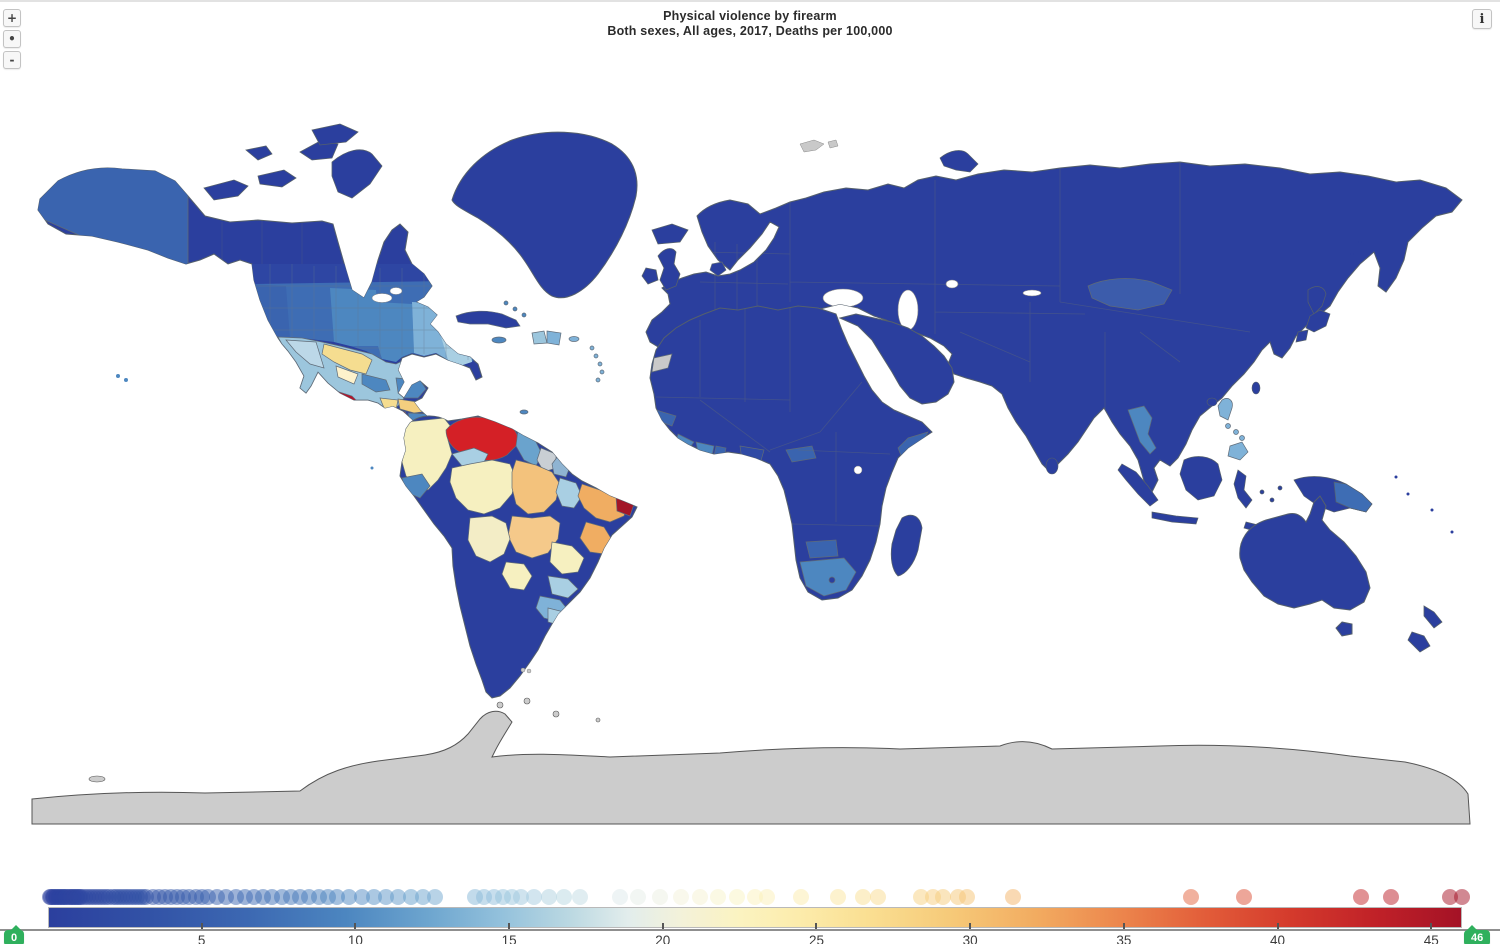  Describe the element at coordinates (526, 670) in the screenshot. I see `region-falklands` at that location.